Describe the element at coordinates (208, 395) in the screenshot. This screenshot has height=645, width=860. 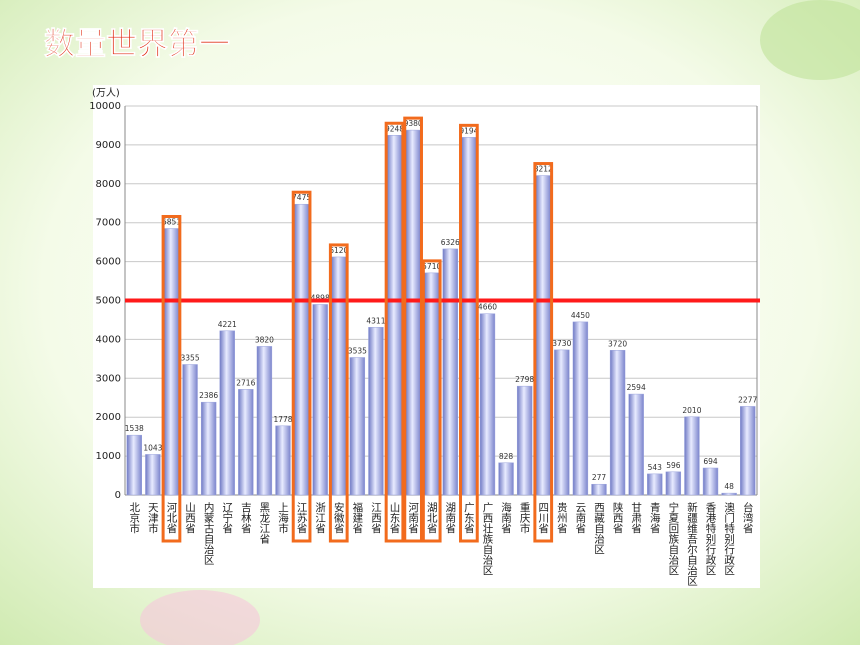
I see `value-label: 2386` at that location.